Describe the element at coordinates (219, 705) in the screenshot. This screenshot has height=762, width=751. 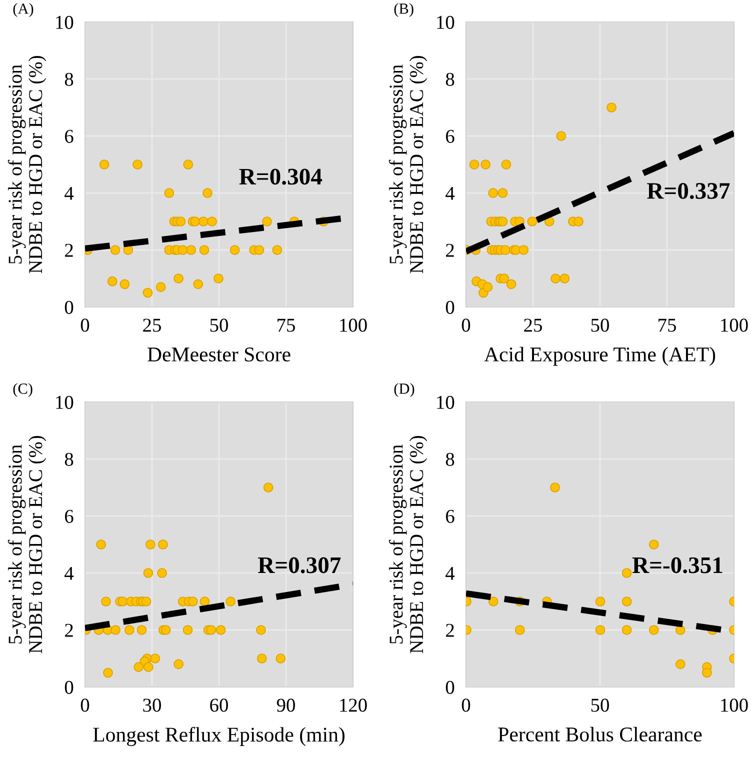
I see `x-tick-label: 60` at that location.